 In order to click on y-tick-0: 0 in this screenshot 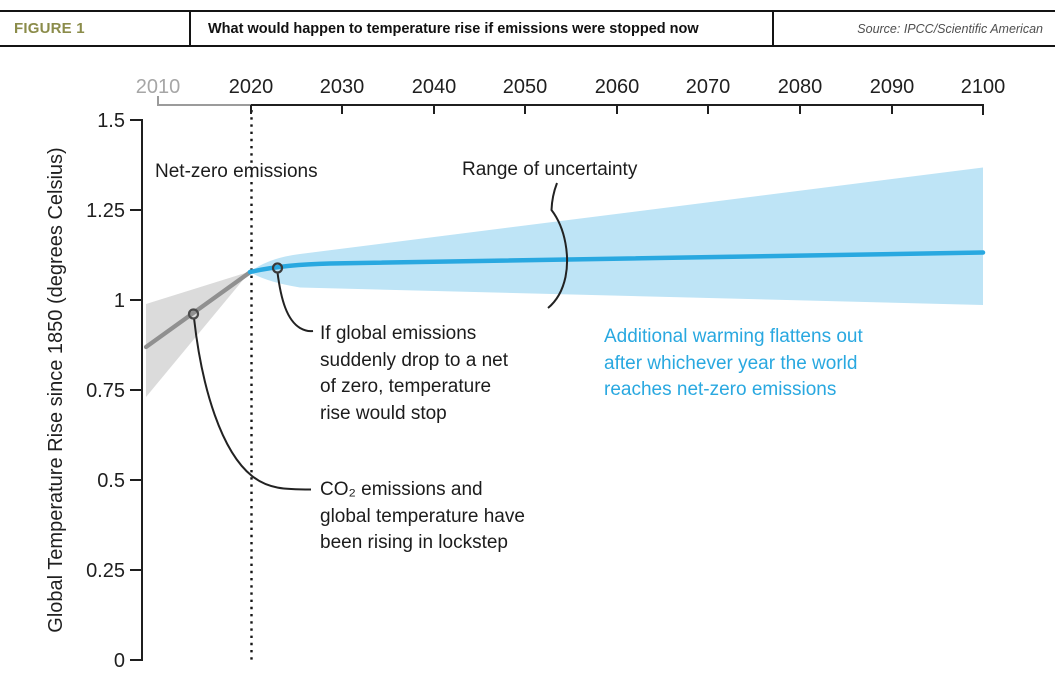, I will do `click(119, 661)`.